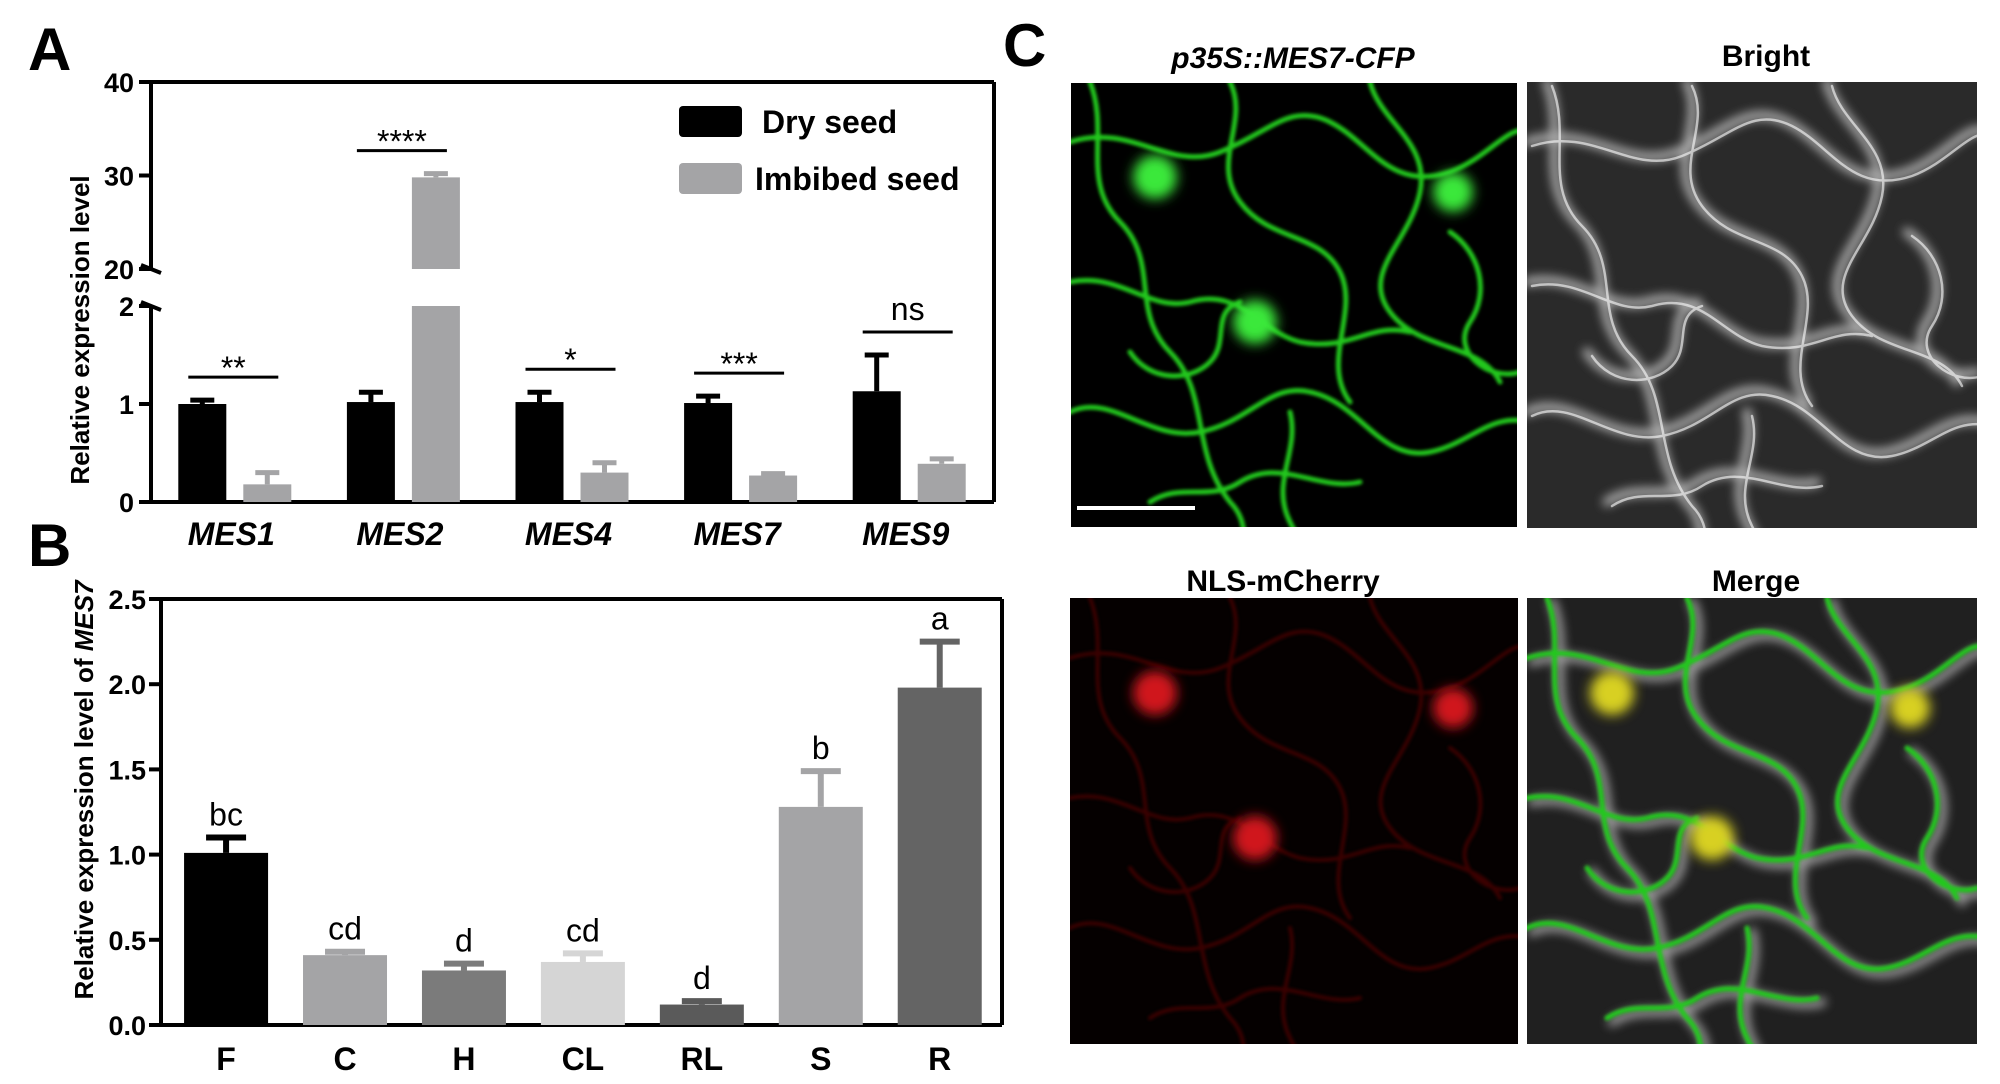 The height and width of the screenshot is (1084, 2000). What do you see at coordinates (127, 941) in the screenshot?
I see `panel-b-tick-label: 0.5` at bounding box center [127, 941].